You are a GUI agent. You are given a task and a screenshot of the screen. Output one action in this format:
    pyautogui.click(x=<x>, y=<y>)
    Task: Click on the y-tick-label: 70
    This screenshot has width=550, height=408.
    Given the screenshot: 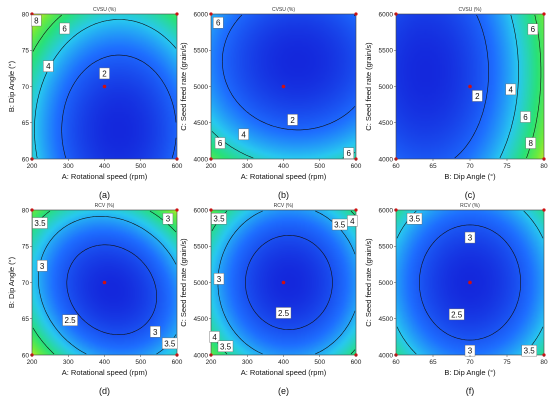 What is the action you would take?
    pyautogui.click(x=26, y=87)
    